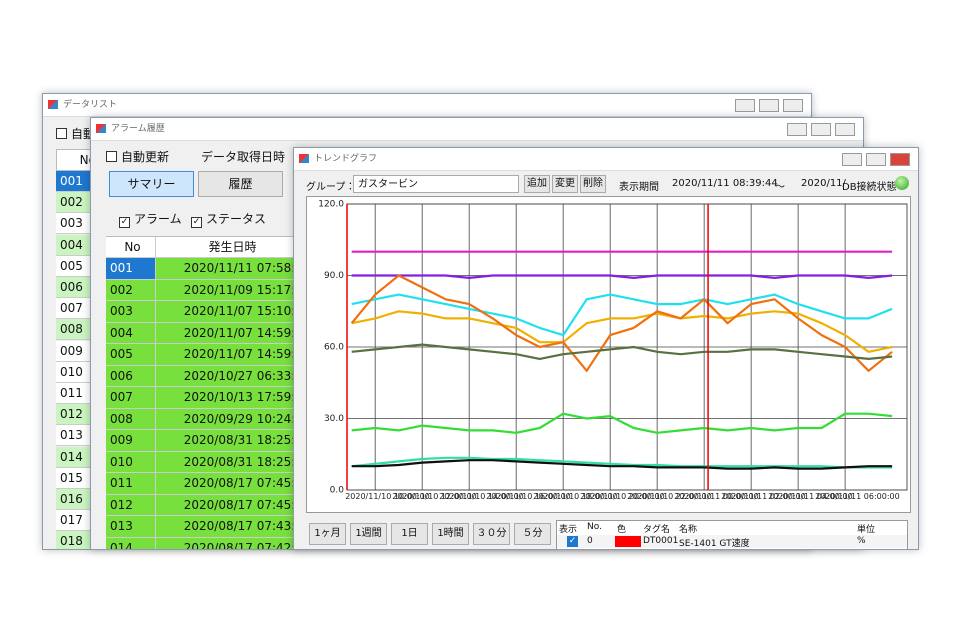 The width and height of the screenshot is (960, 640). Describe the element at coordinates (639, 187) in the screenshot. I see `period-label: 表示期間` at that location.